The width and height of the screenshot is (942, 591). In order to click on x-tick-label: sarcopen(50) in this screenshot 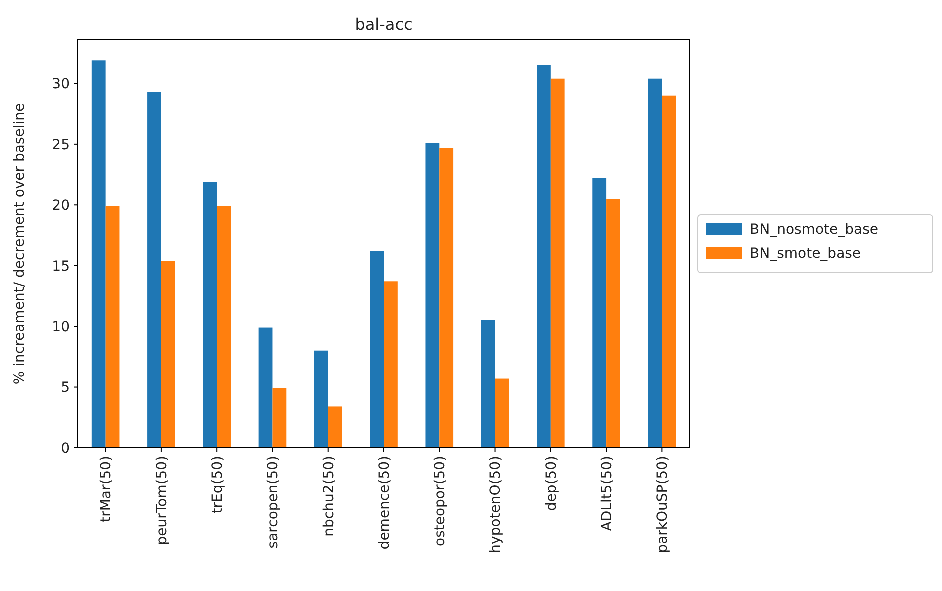, I will do `click(274, 502)`.